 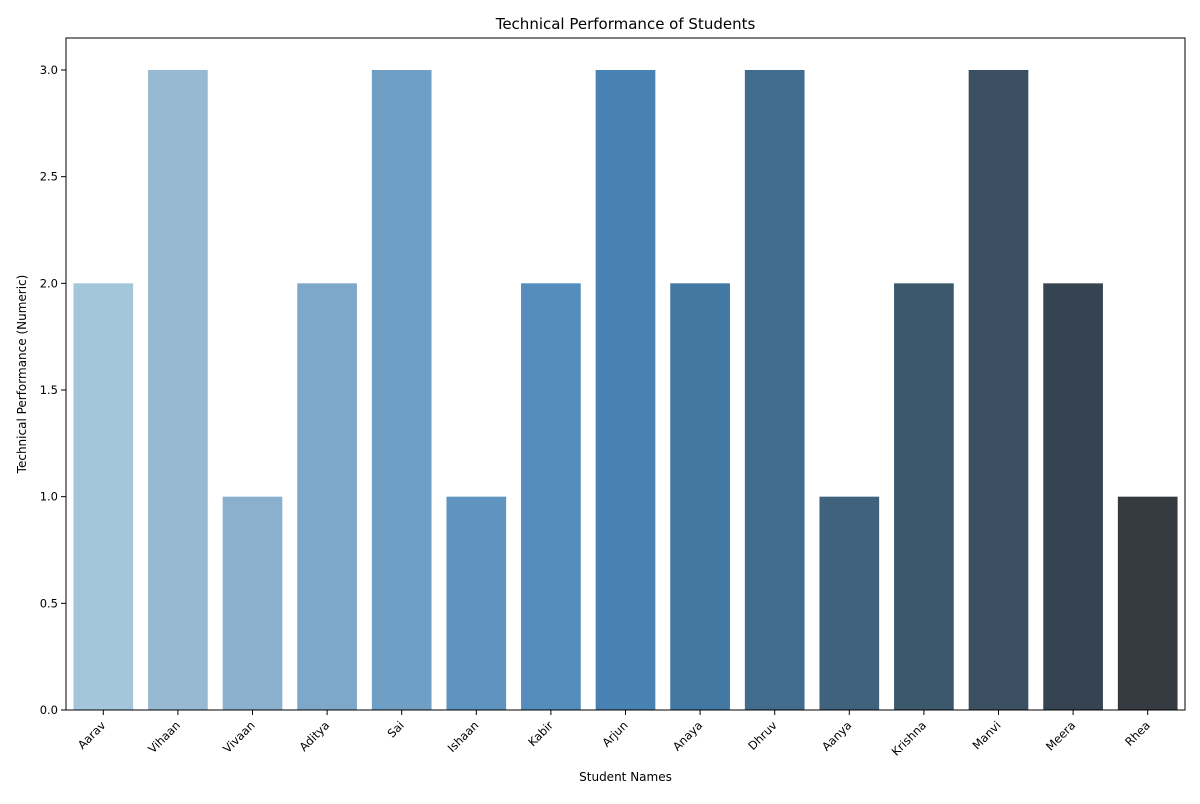 What do you see at coordinates (103, 496) in the screenshot?
I see `bar-aarav` at bounding box center [103, 496].